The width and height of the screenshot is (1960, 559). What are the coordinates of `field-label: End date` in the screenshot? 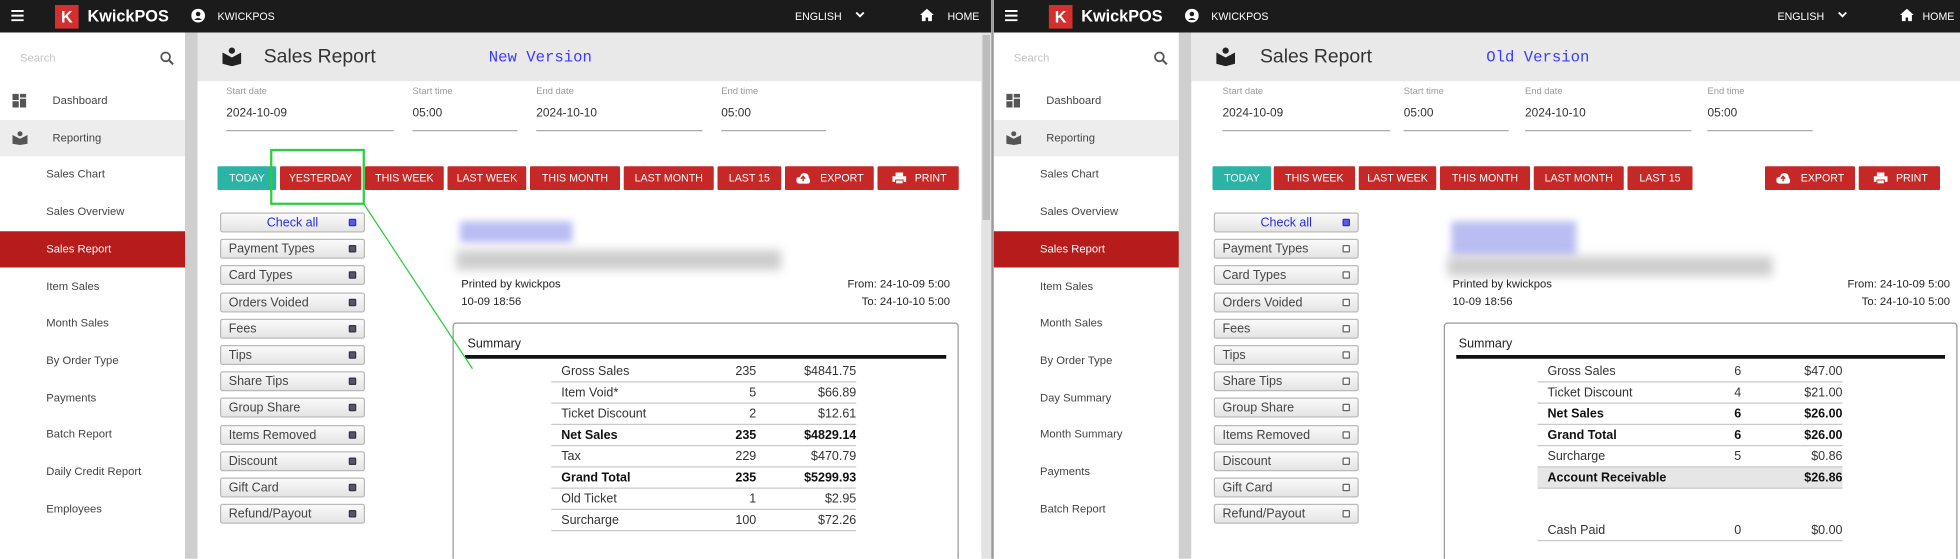 It's located at (1544, 91).